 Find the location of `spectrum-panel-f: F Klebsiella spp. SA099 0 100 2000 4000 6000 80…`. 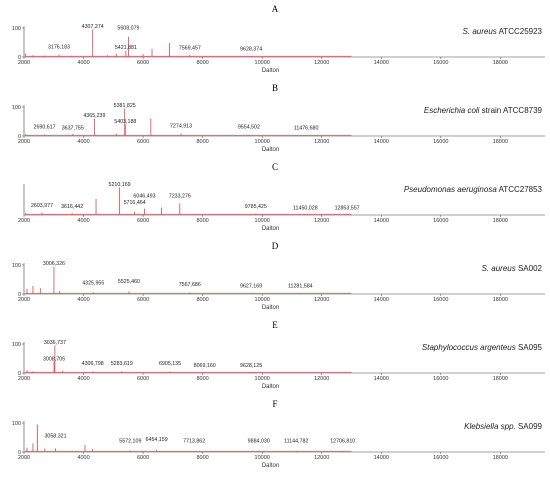

spectrum-panel-f: F Klebsiella spp. SA099 0 100 2000 4000 6000 80… is located at coordinates (278, 434).